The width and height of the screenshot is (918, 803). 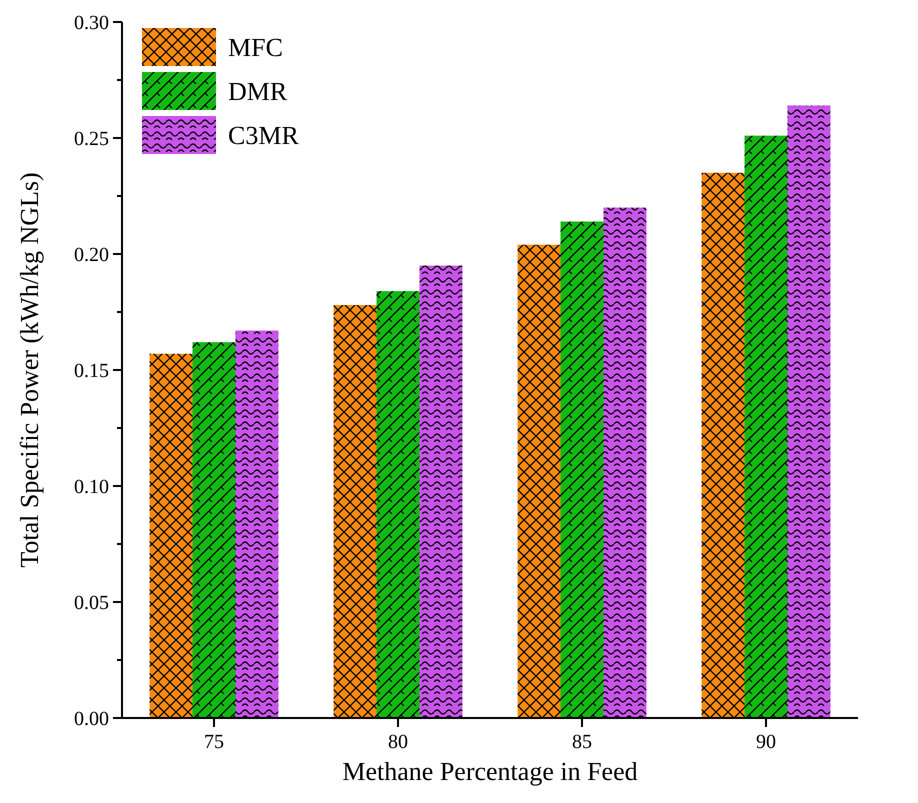 I want to click on y-tick-label: 0.25, so click(x=91, y=139).